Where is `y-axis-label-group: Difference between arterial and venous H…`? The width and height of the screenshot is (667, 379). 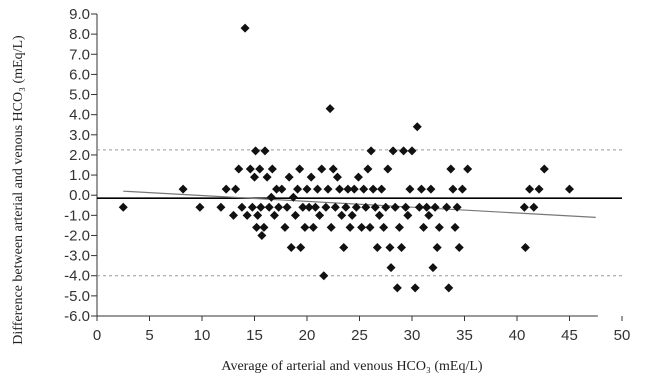 y-axis-label-group: Difference between arterial and venous H… is located at coordinates (18, 190).